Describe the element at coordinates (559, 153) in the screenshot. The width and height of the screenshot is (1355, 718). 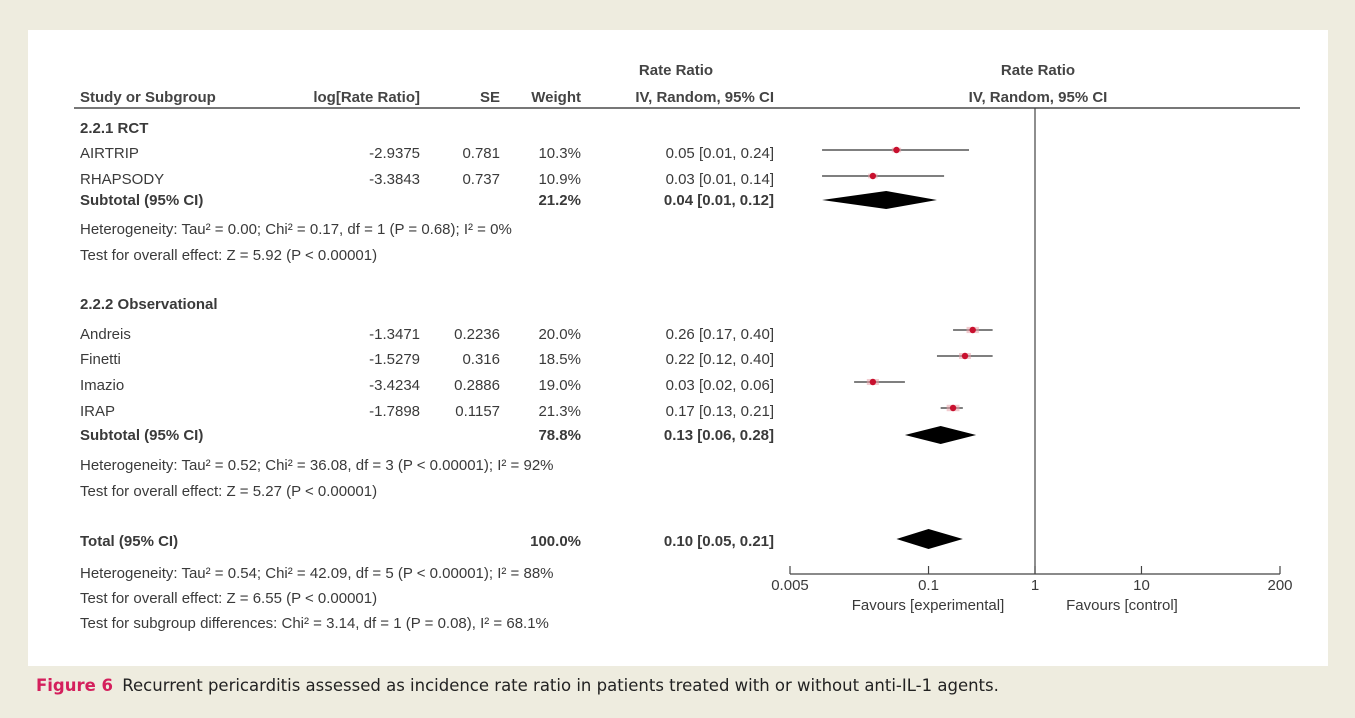
I see `study-weight: 10.3%` at that location.